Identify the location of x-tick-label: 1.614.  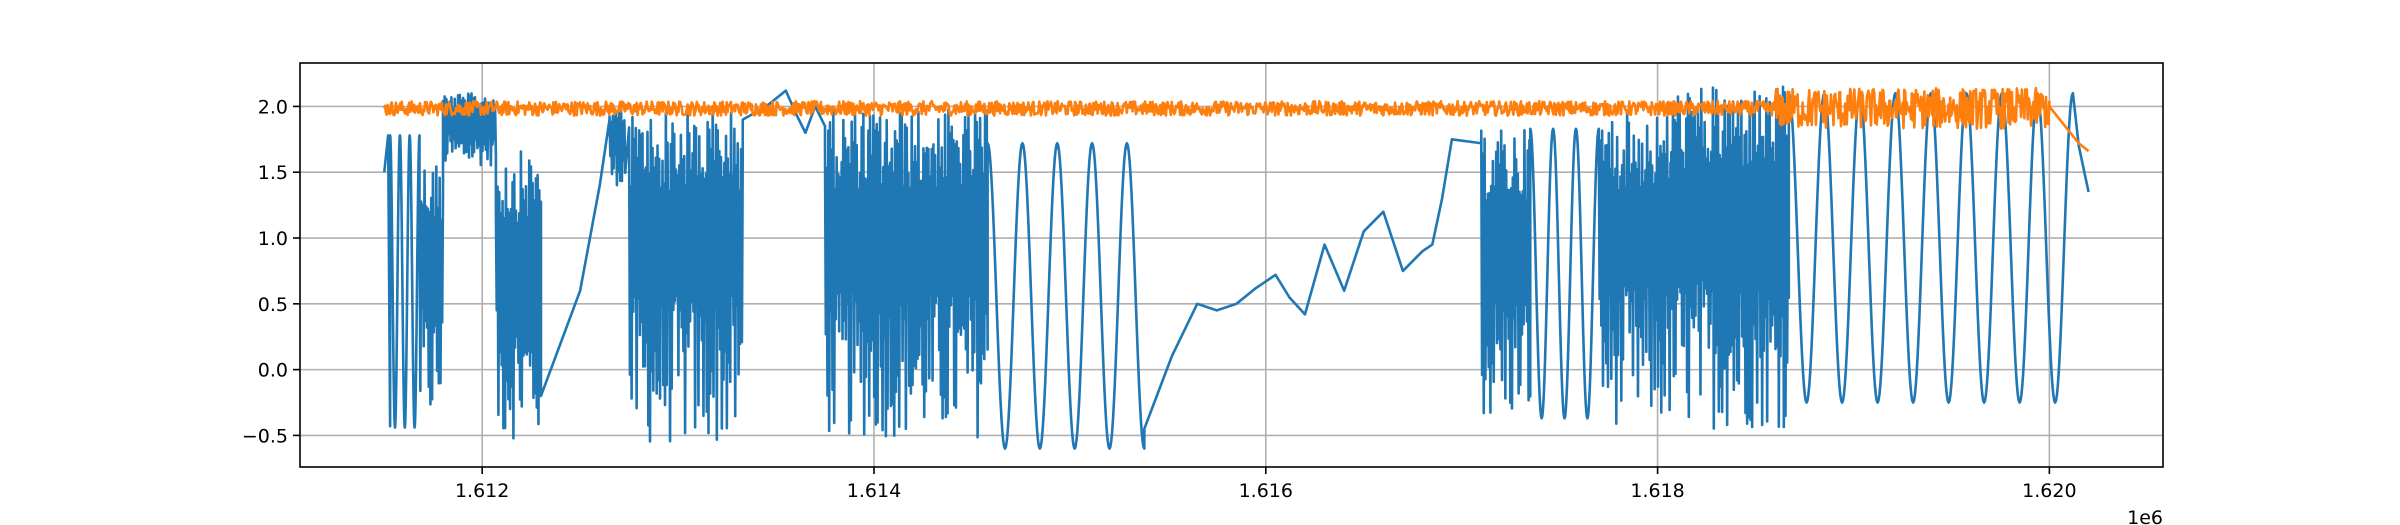
(874, 491).